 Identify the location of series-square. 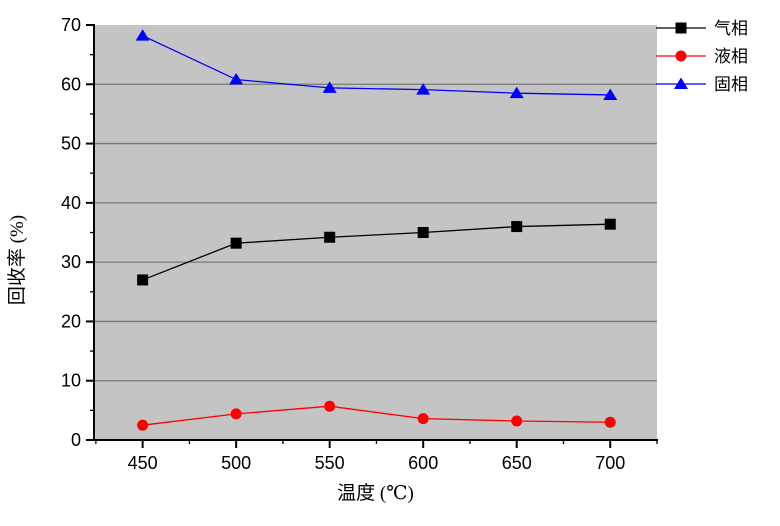
(376, 252).